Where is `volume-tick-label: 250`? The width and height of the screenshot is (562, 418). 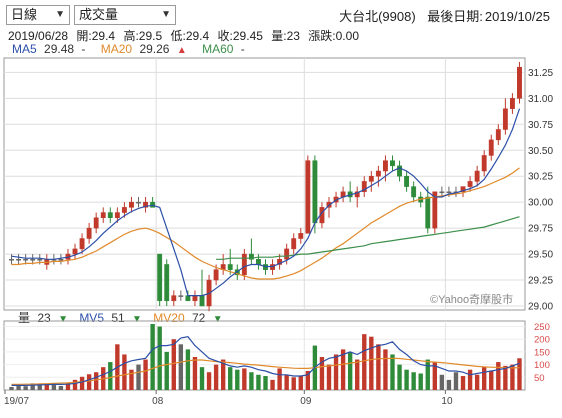 volume-tick-label: 250 is located at coordinates (542, 327).